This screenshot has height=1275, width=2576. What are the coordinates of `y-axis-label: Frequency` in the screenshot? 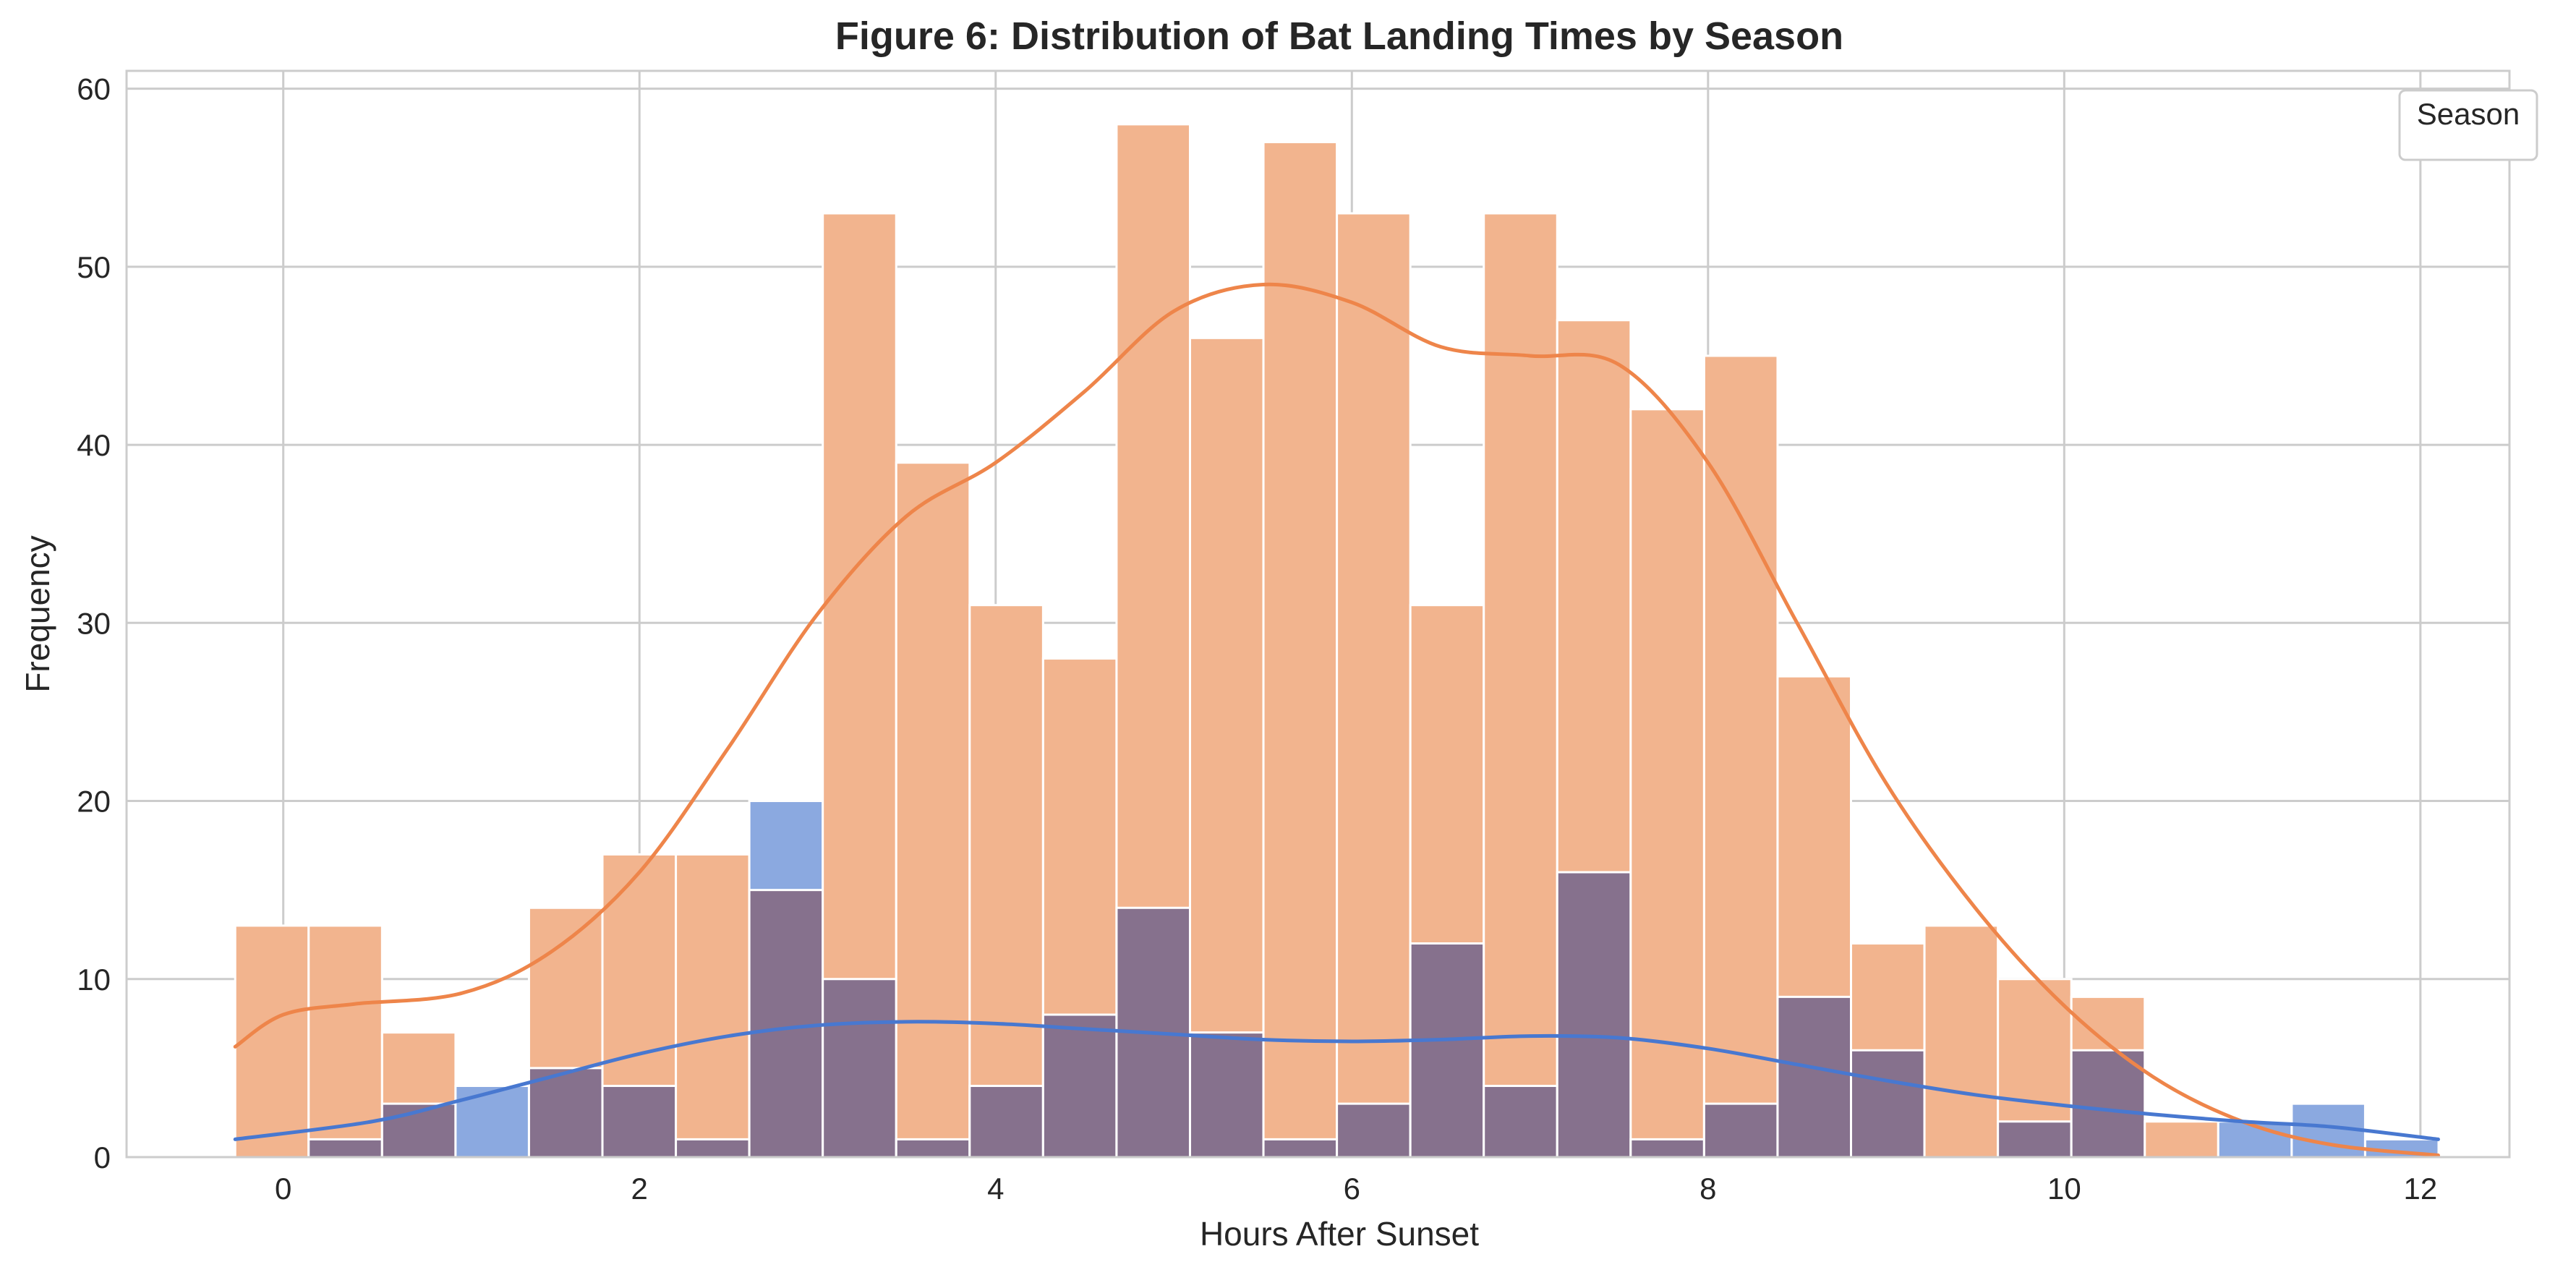 It's located at (37, 614).